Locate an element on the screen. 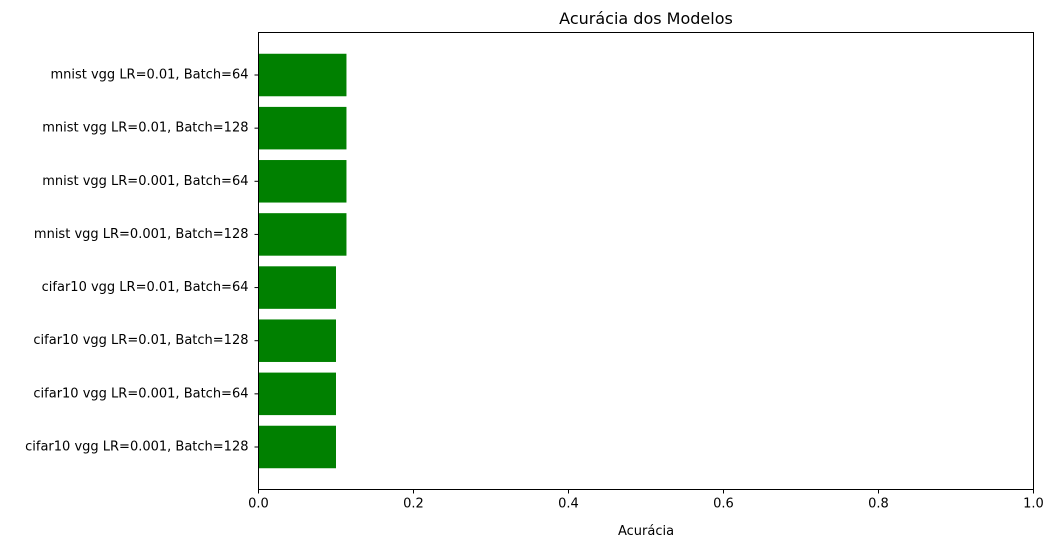 The image size is (1054, 547). y-tick-label-6: cifar10 vgg LR=0.001, Batch=64 is located at coordinates (140, 393).